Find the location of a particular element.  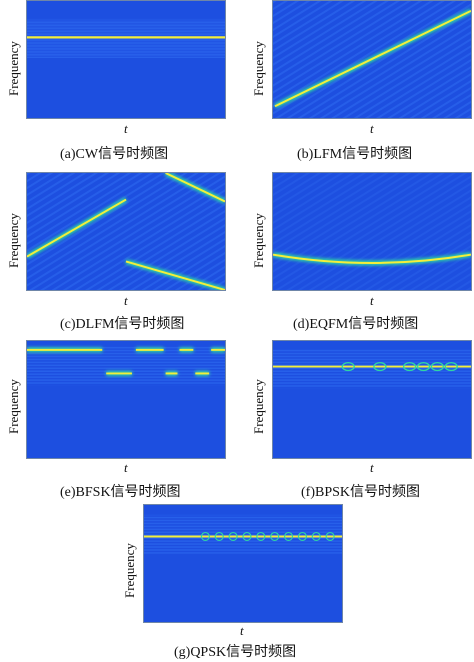

frequency-ridge-up is located at coordinates (77, 228).